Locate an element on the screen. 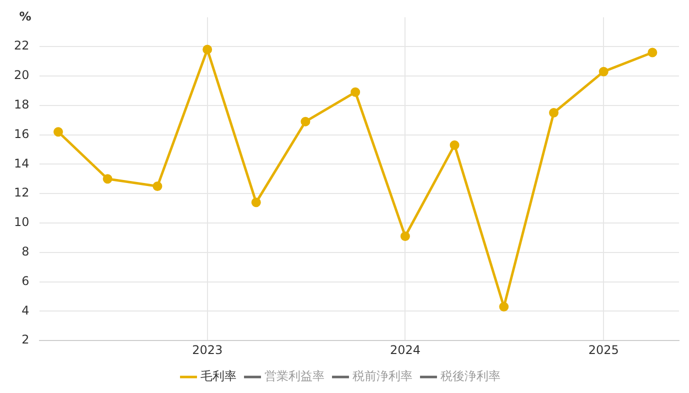 Image resolution: width=689 pixels, height=393 pixels. y-tick-label: 22 is located at coordinates (22, 45).